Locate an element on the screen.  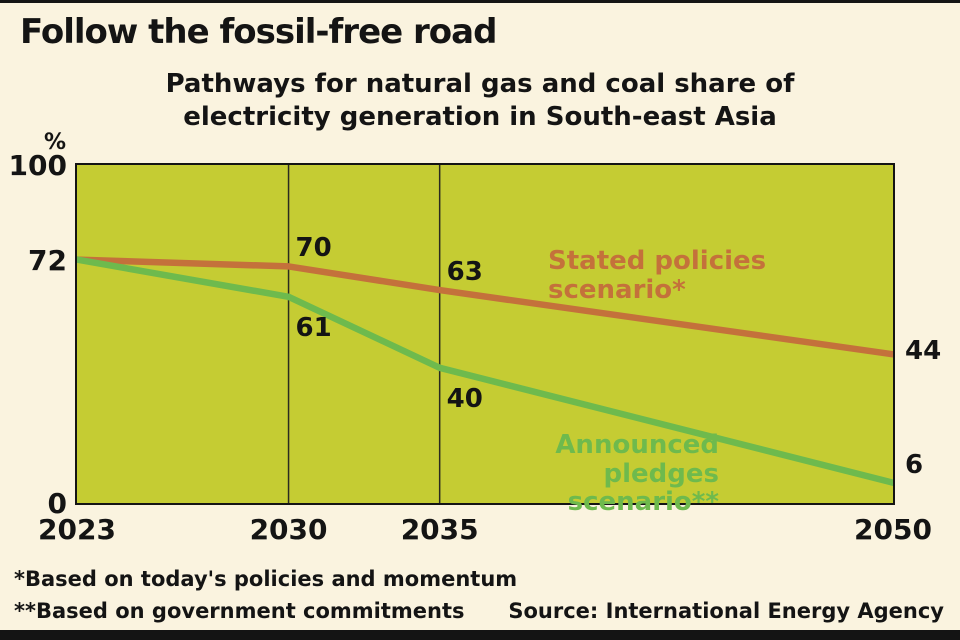
series-label-stated-policies-line1: Stated policies is located at coordinates (657, 261).